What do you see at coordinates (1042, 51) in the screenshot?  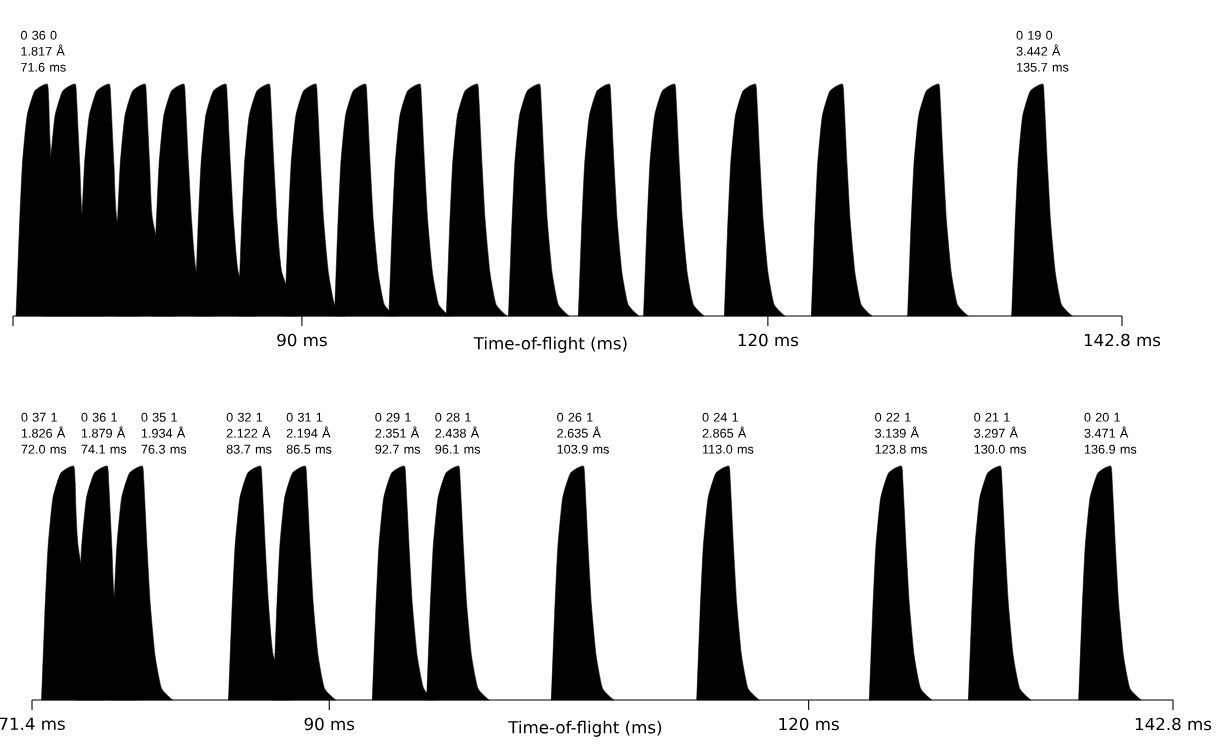 I see `annotation: 0 19 0 3.442 Å 135.7 ms` at bounding box center [1042, 51].